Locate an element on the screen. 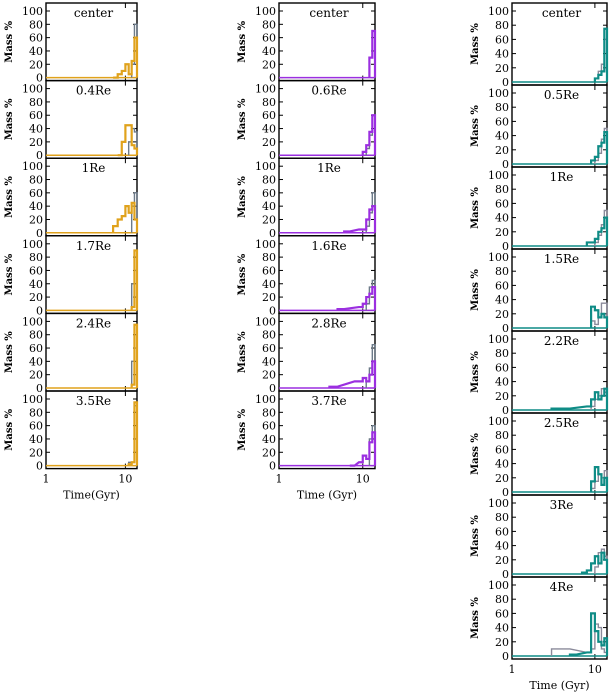 Image resolution: width=611 pixels, height=697 pixels. panel-frame is located at coordinates (559, 618).